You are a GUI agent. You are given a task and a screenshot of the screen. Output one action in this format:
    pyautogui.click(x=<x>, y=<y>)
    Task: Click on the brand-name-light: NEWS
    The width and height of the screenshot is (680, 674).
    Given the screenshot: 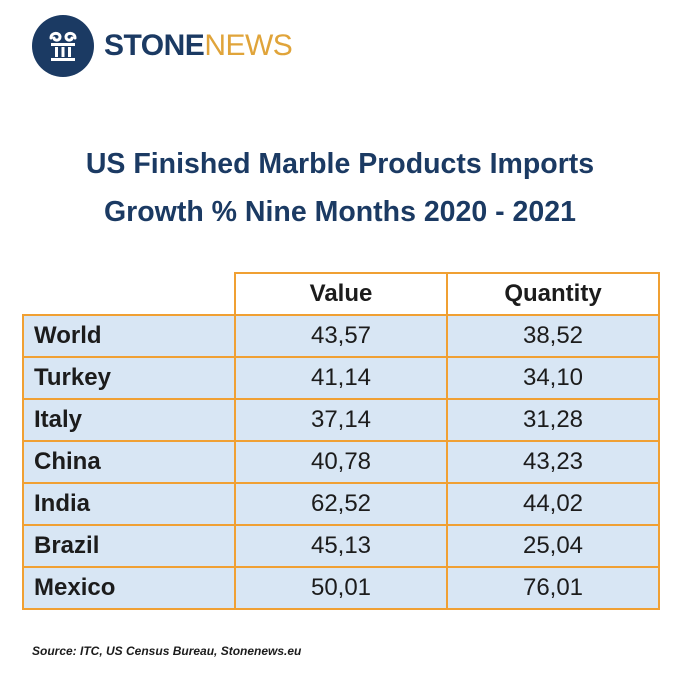 What is the action you would take?
    pyautogui.click(x=248, y=45)
    